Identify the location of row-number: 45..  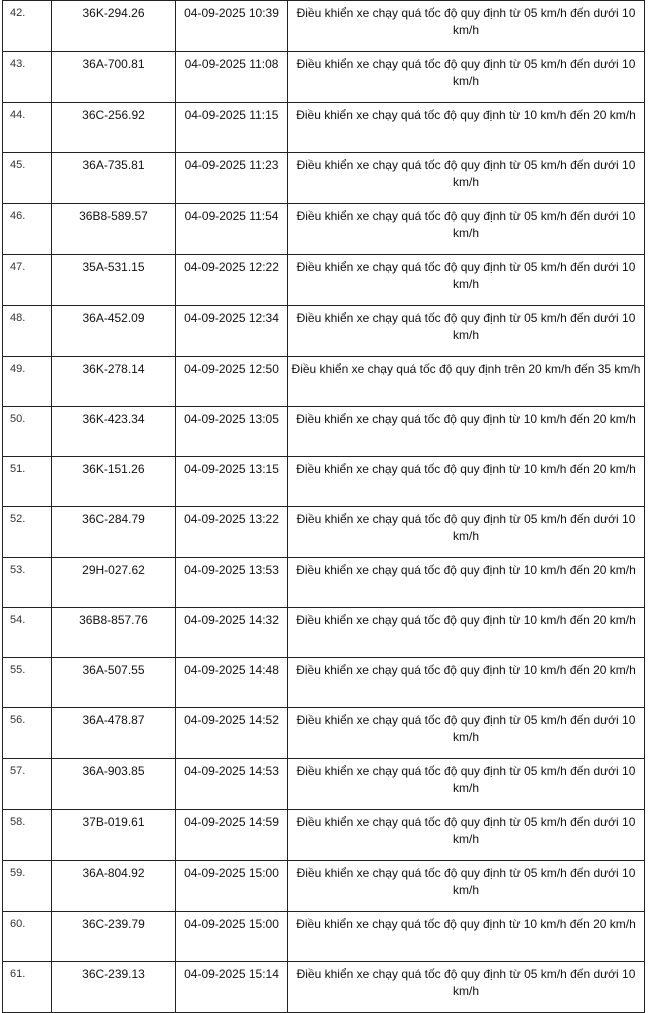
(27, 178).